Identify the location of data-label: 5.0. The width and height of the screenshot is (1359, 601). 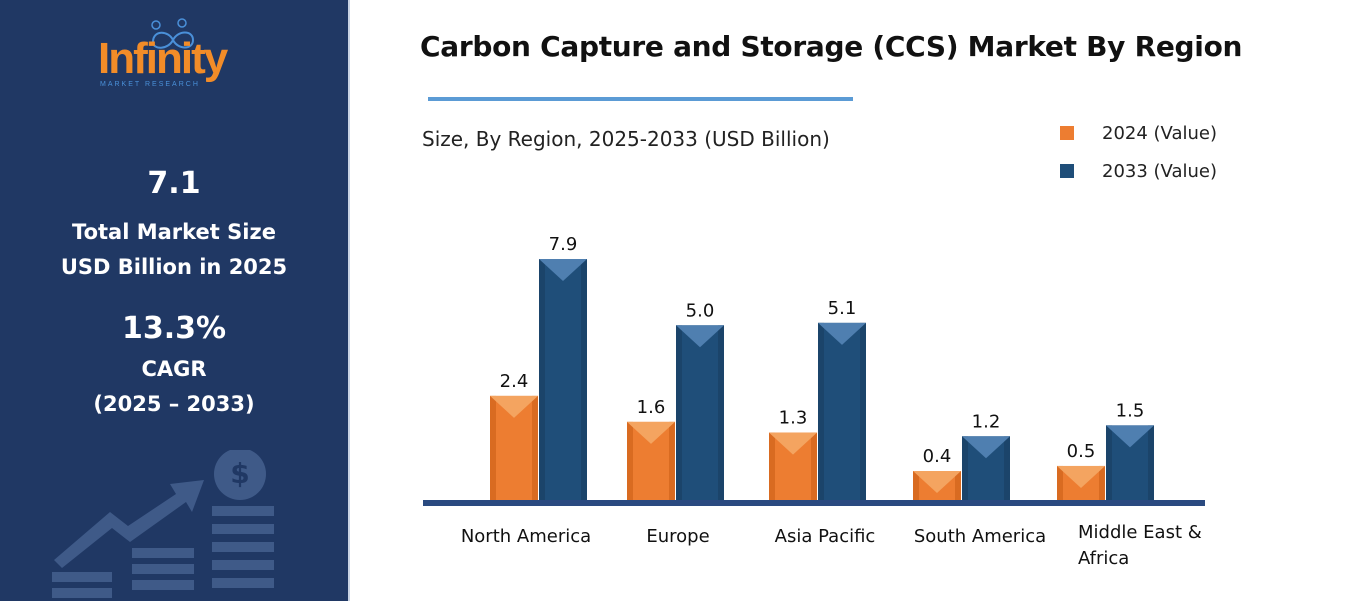
(700, 310).